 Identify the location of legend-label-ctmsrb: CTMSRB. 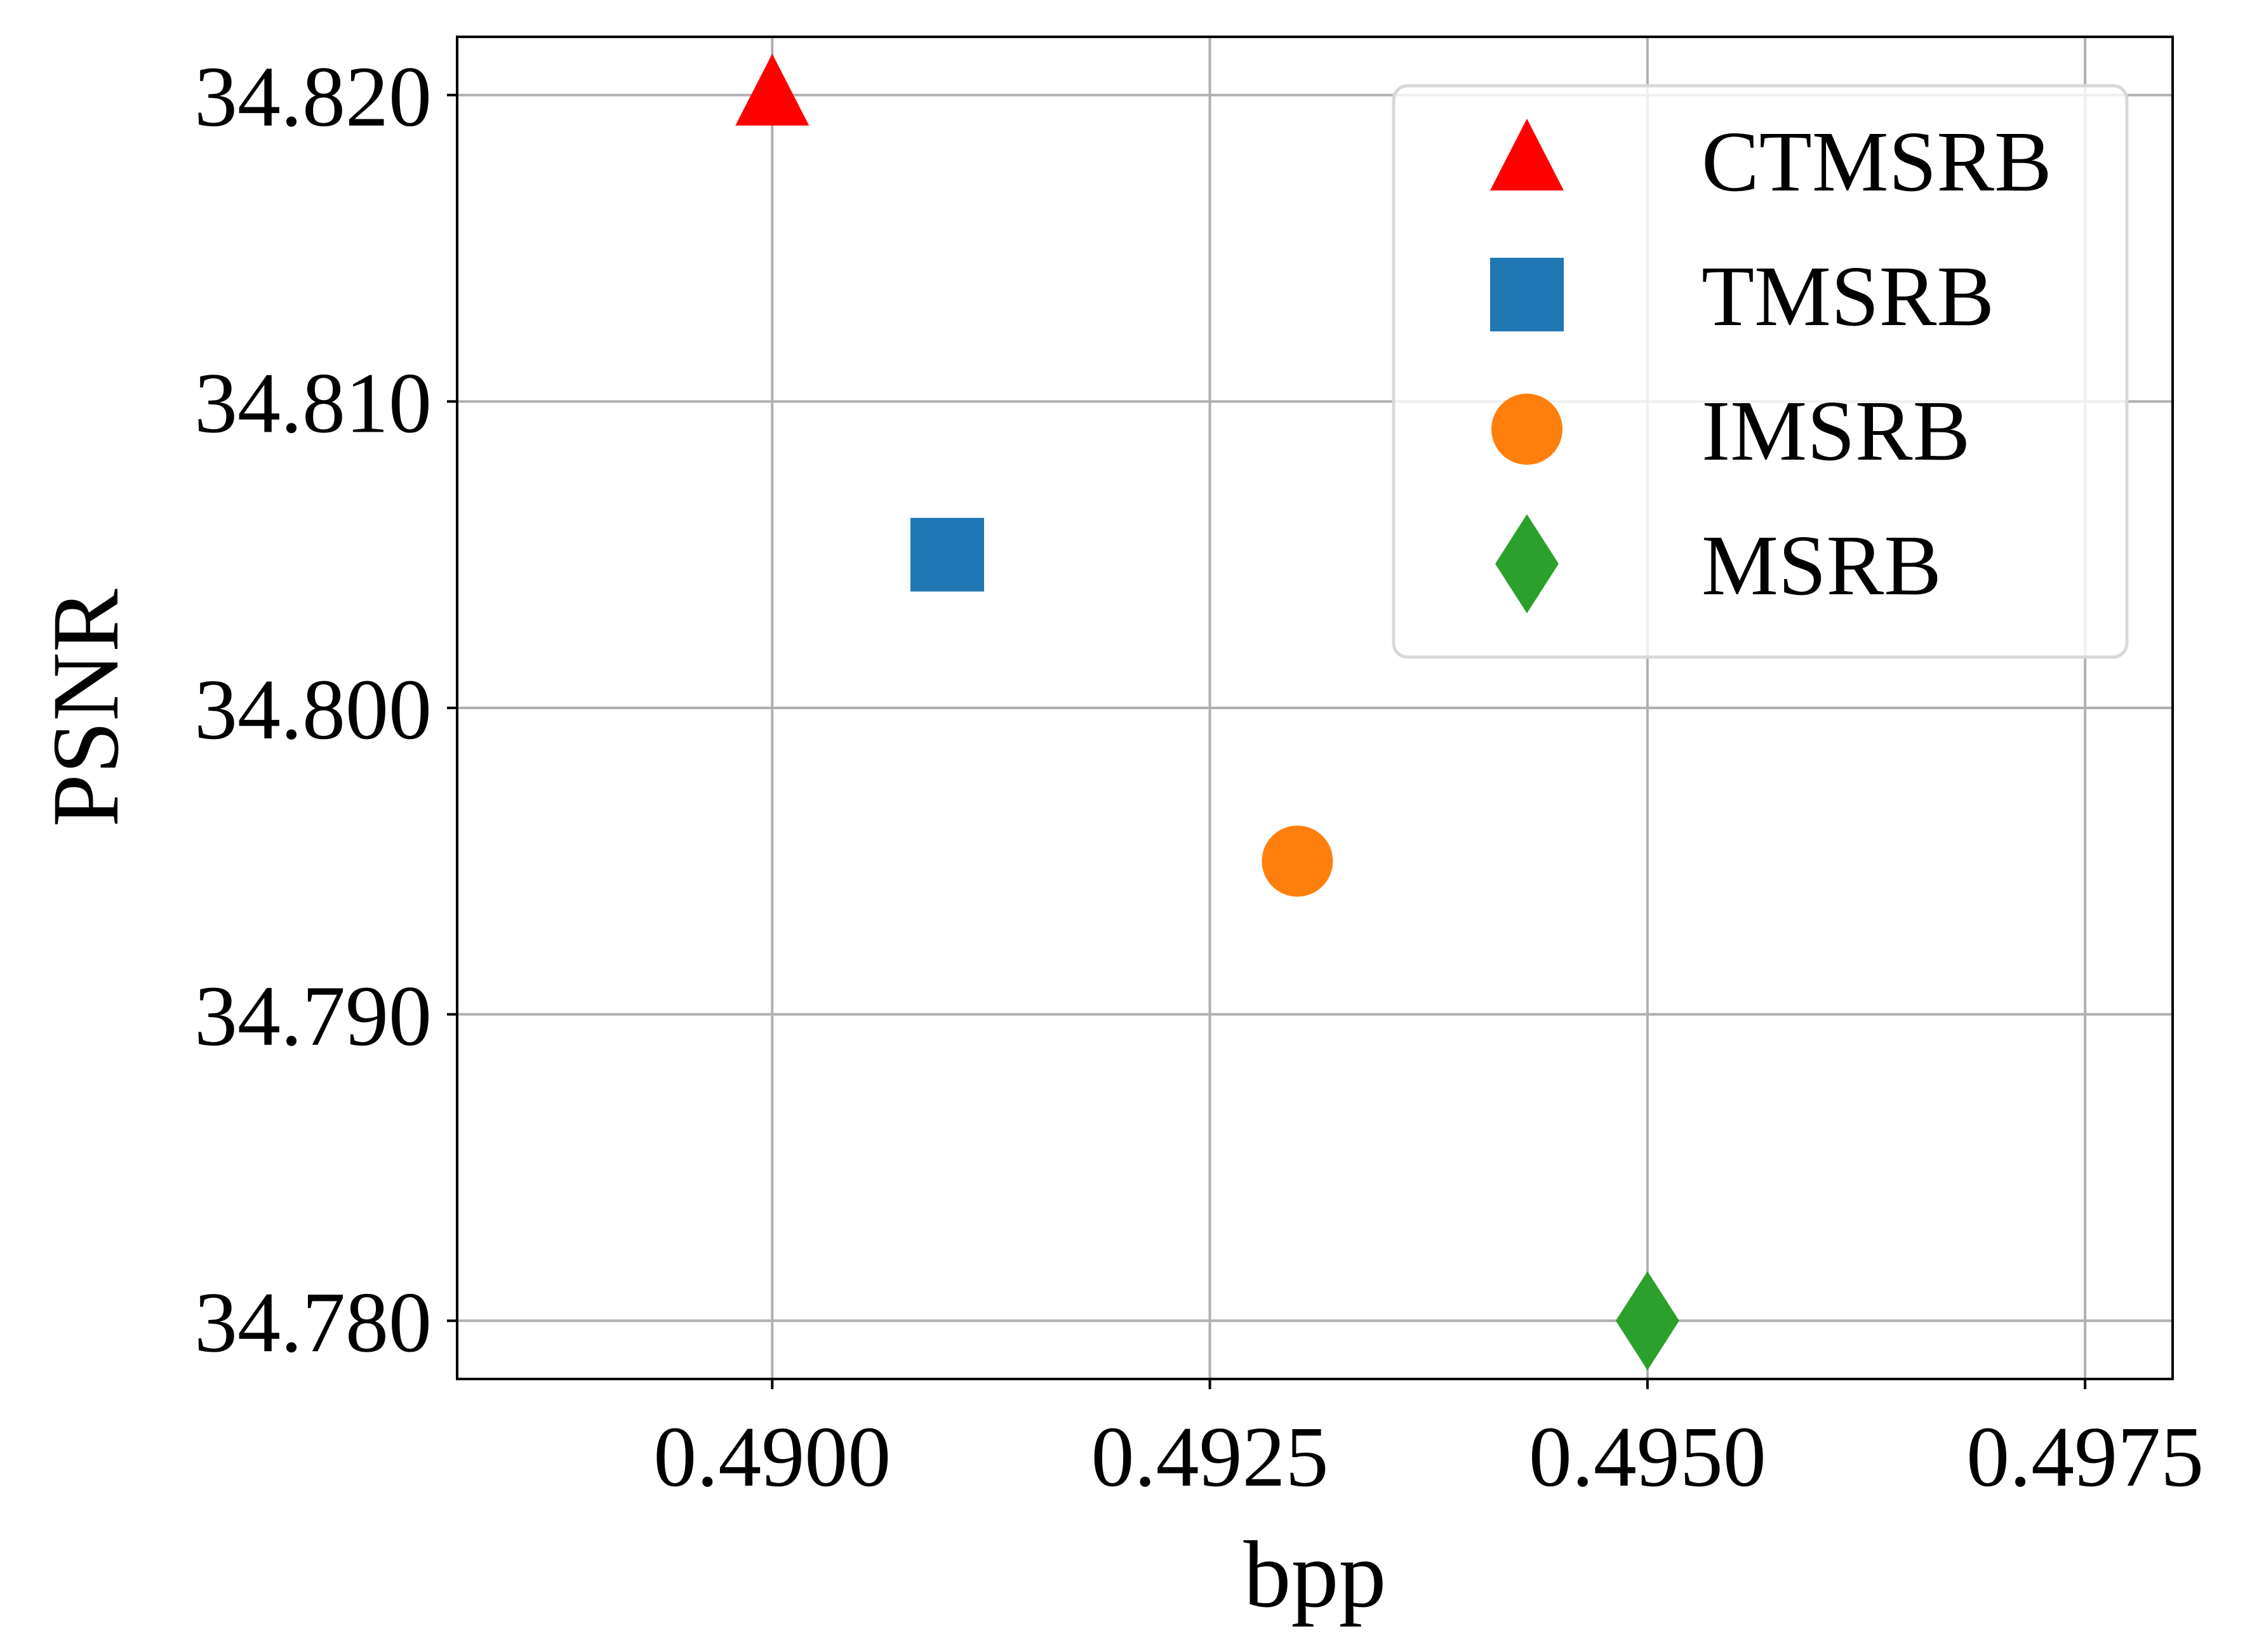
(1877, 162).